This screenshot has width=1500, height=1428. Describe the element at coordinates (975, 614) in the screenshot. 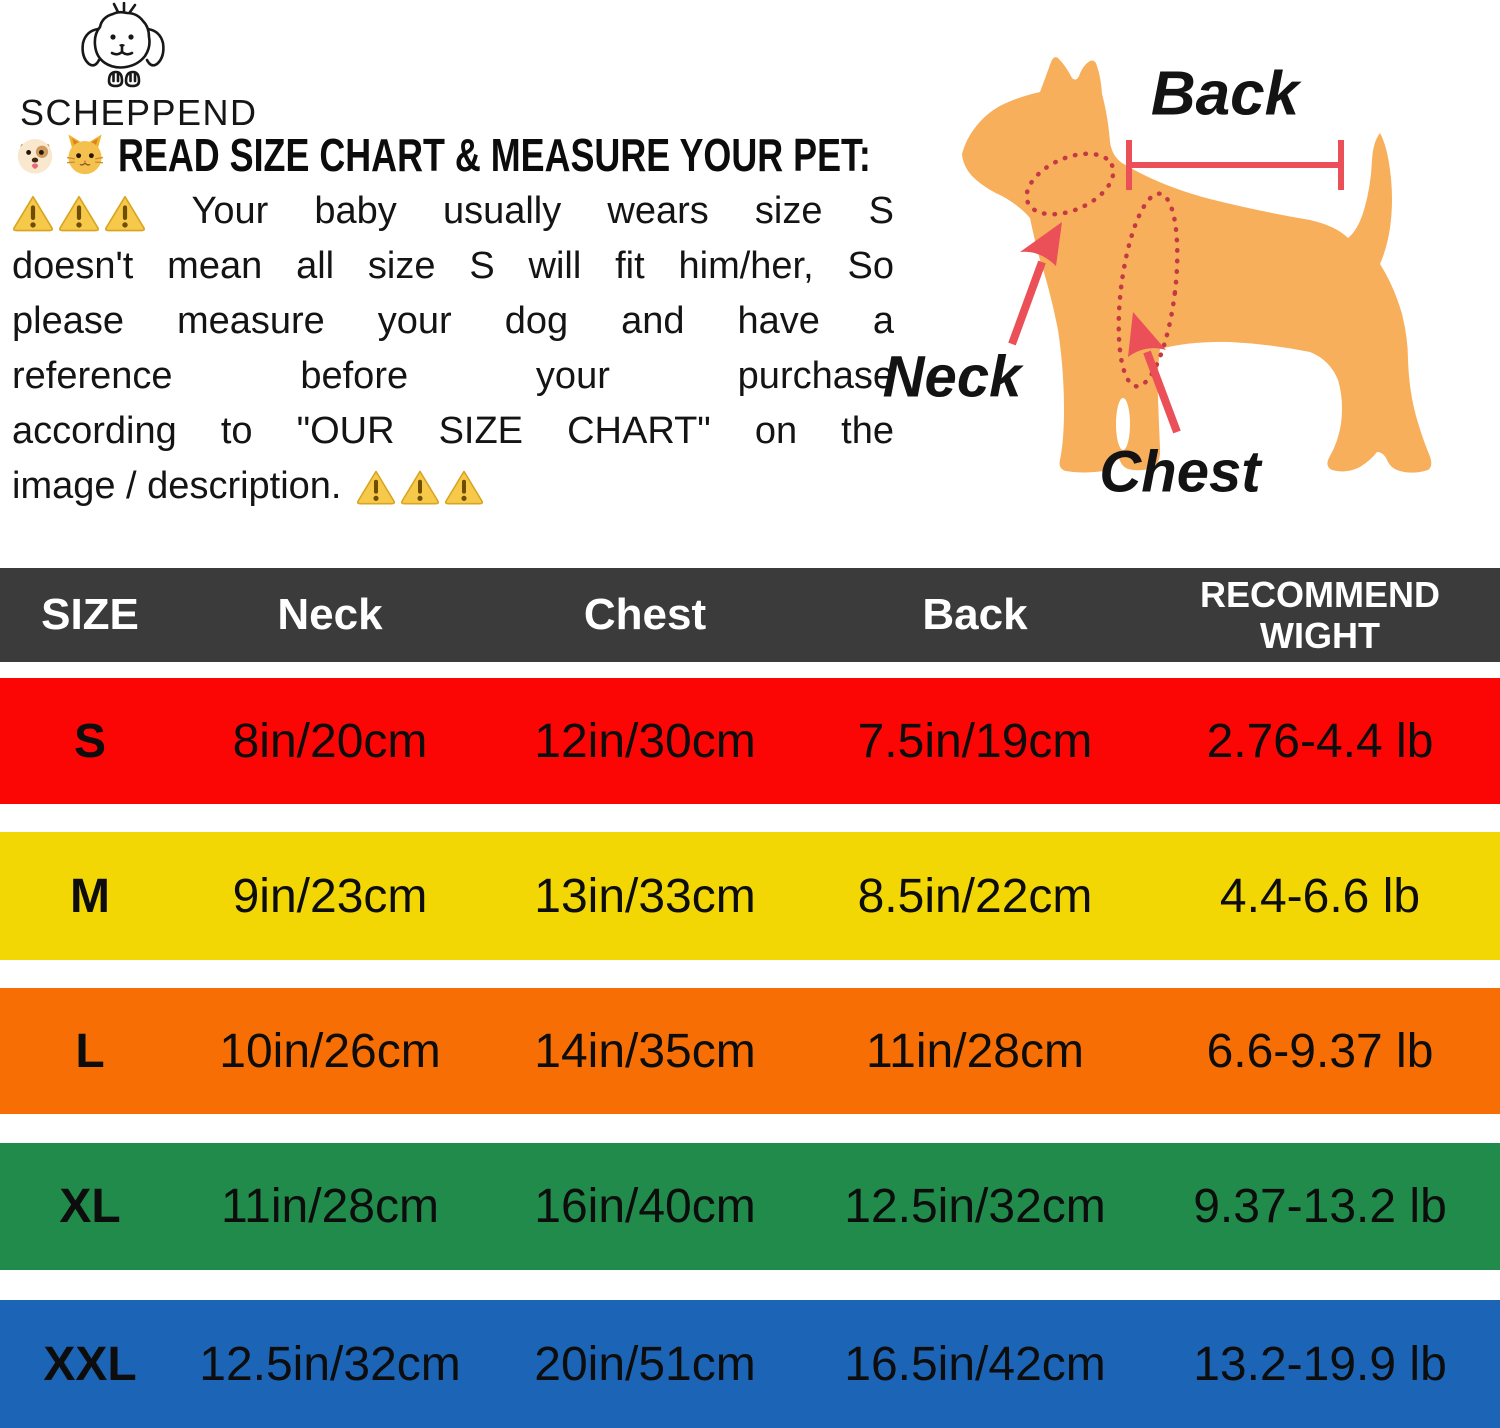

I see `header-back: Back` at that location.